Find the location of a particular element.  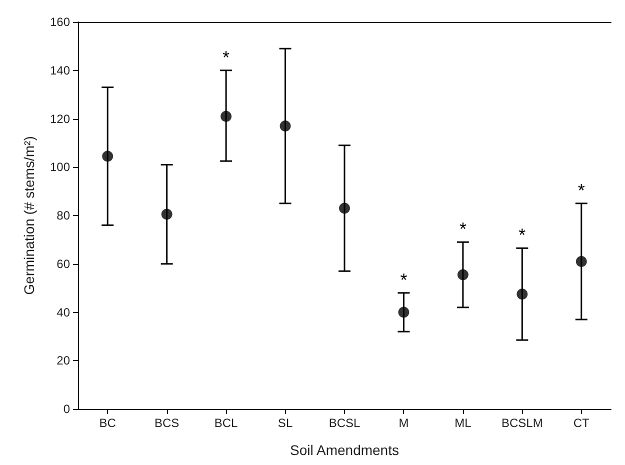

x-tick-label: M is located at coordinates (403, 423).